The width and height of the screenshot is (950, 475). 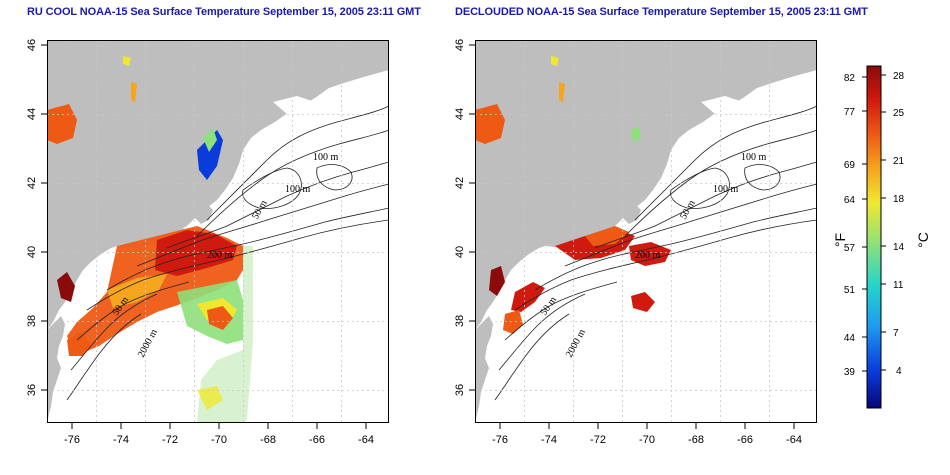 I want to click on celsius-unit-label: °C, so click(x=923, y=240).